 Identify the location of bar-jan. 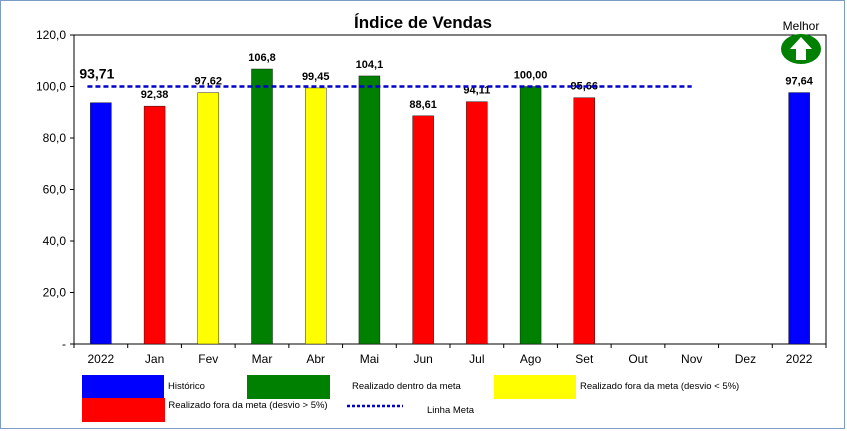
(154, 225).